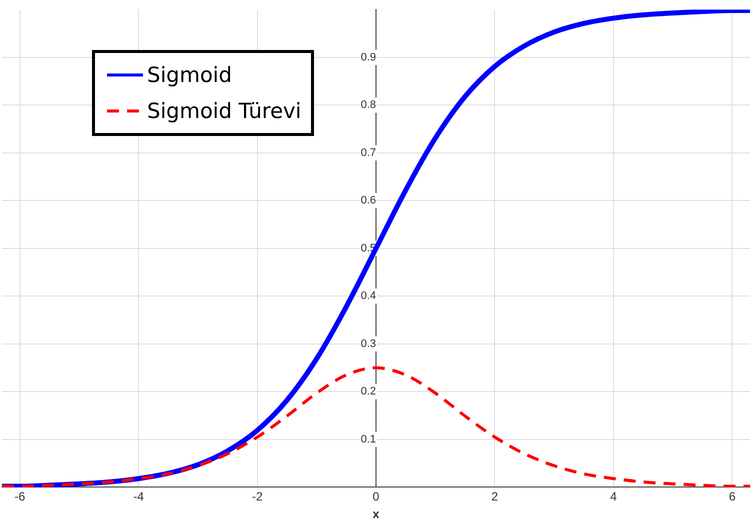 The width and height of the screenshot is (752, 522). I want to click on x-tick-label: 2, so click(494, 497).